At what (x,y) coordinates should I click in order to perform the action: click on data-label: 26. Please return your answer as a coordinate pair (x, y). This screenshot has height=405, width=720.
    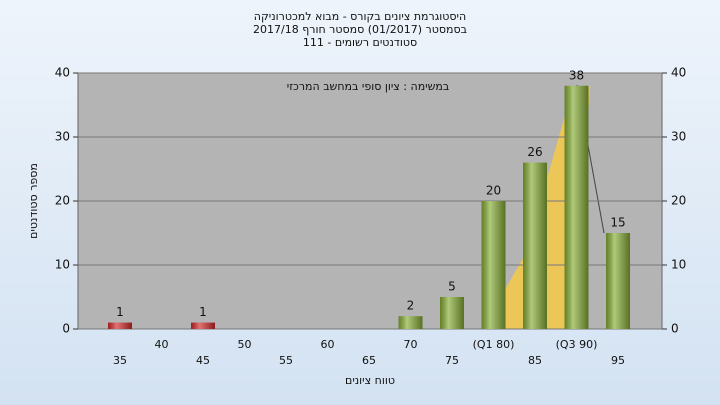
    Looking at the image, I should click on (534, 152).